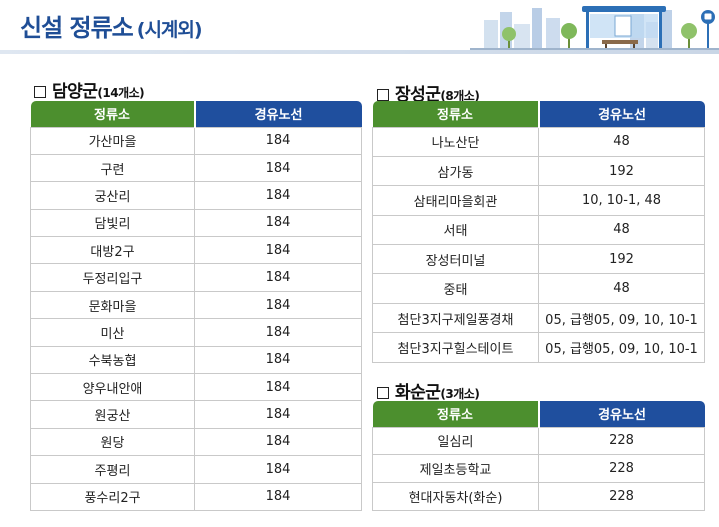 The height and width of the screenshot is (527, 719). I want to click on table-row: 첨단3지구제일풍경채 05, 급행05, 09, 10, 10-1, so click(538, 318).